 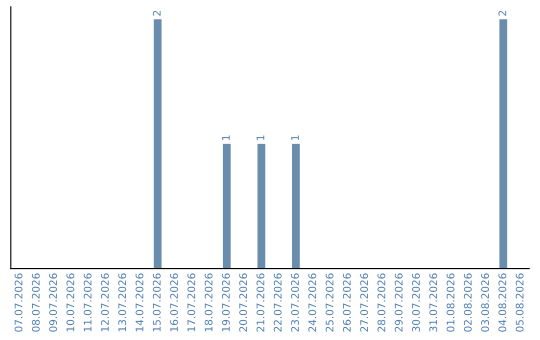 What do you see at coordinates (36, 302) in the screenshot?
I see `x-tick-label: 08.07.2026` at bounding box center [36, 302].